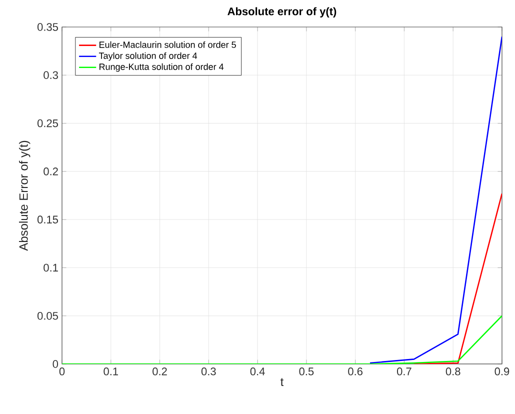  Describe the element at coordinates (282, 382) in the screenshot. I see `x-axis-title: t` at that location.